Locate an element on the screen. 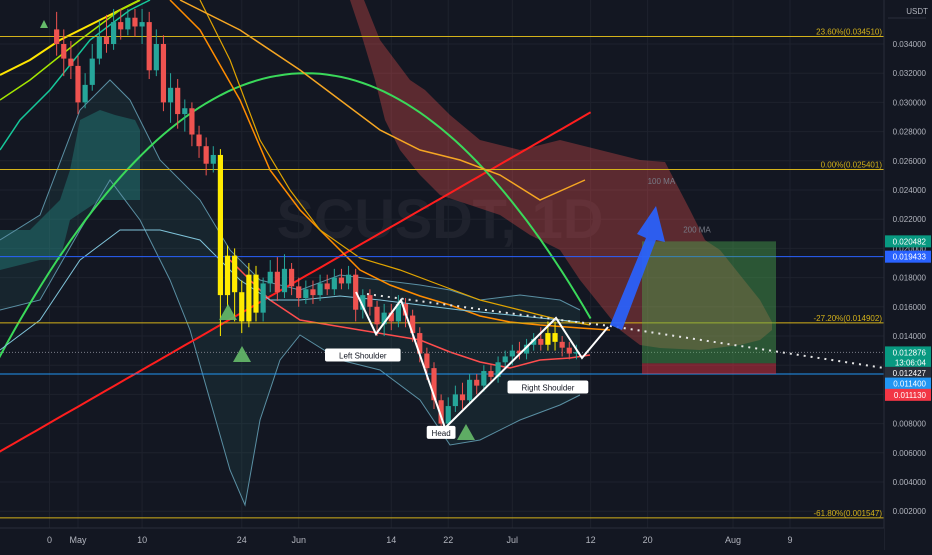 Image resolution: width=932 pixels, height=555 pixels. y-tick-label: 0.018000 is located at coordinates (910, 278).